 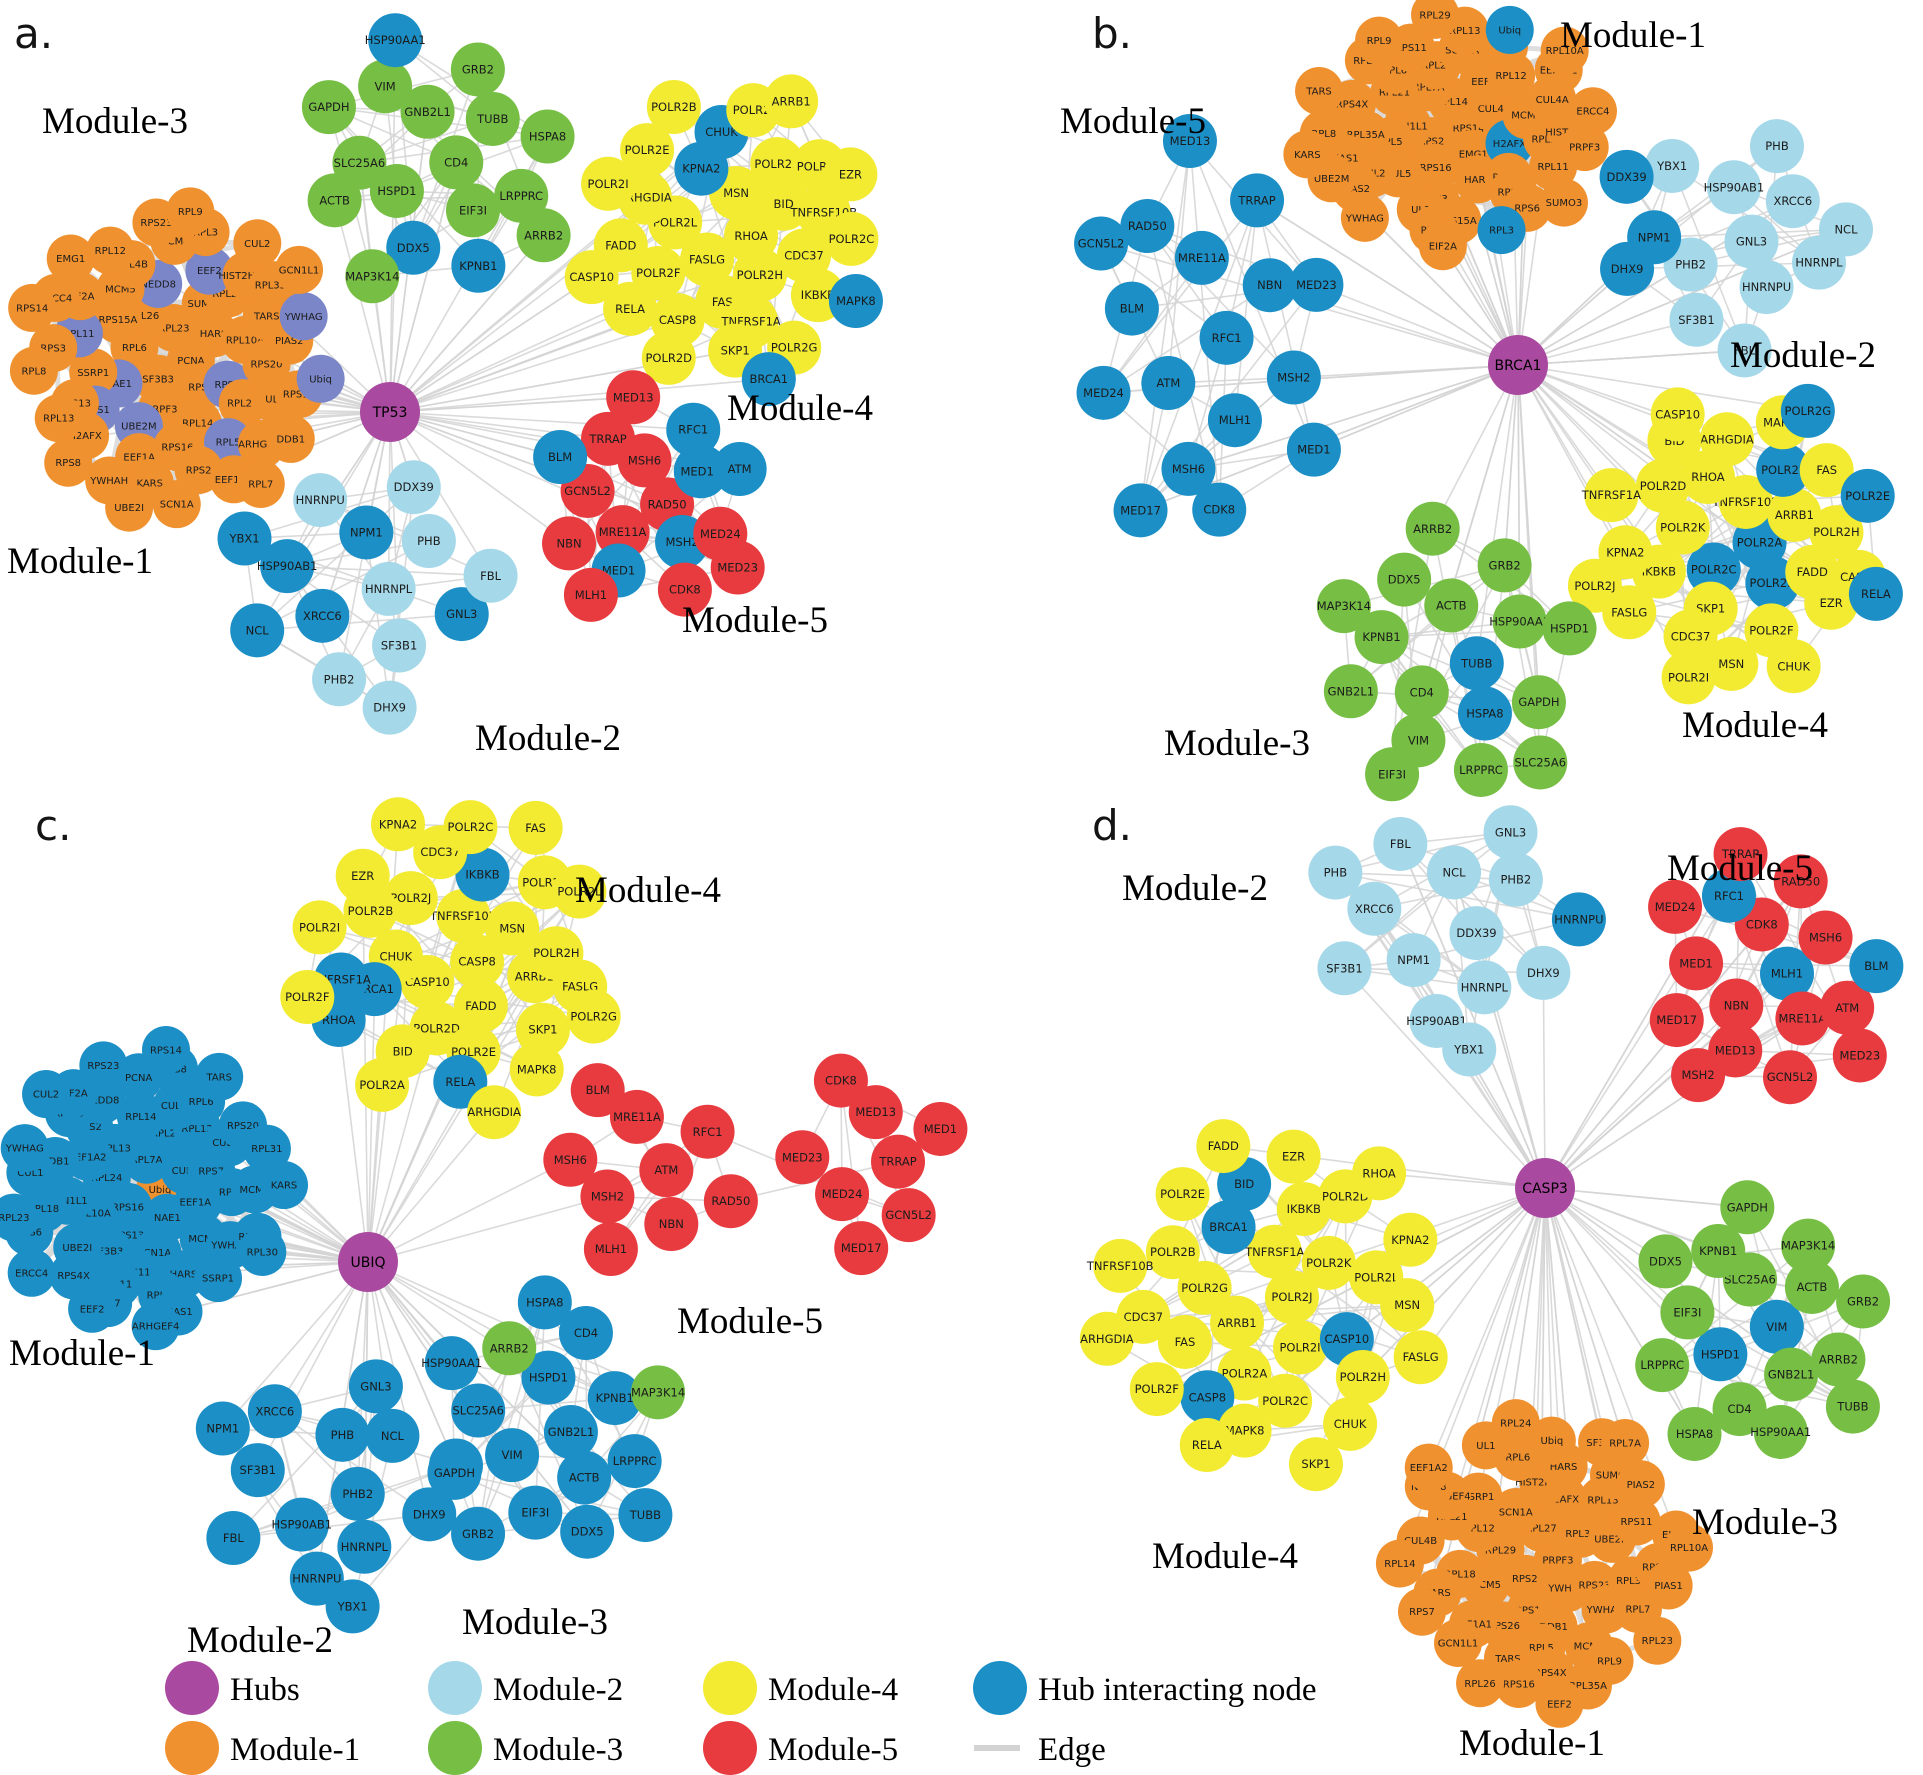 I want to click on node-label: RPL23, so click(x=173, y=328).